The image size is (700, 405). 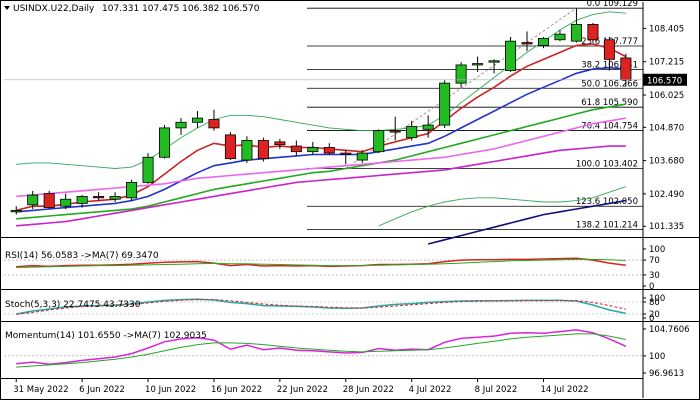 I want to click on current-price-label: 106.570, so click(x=664, y=81).